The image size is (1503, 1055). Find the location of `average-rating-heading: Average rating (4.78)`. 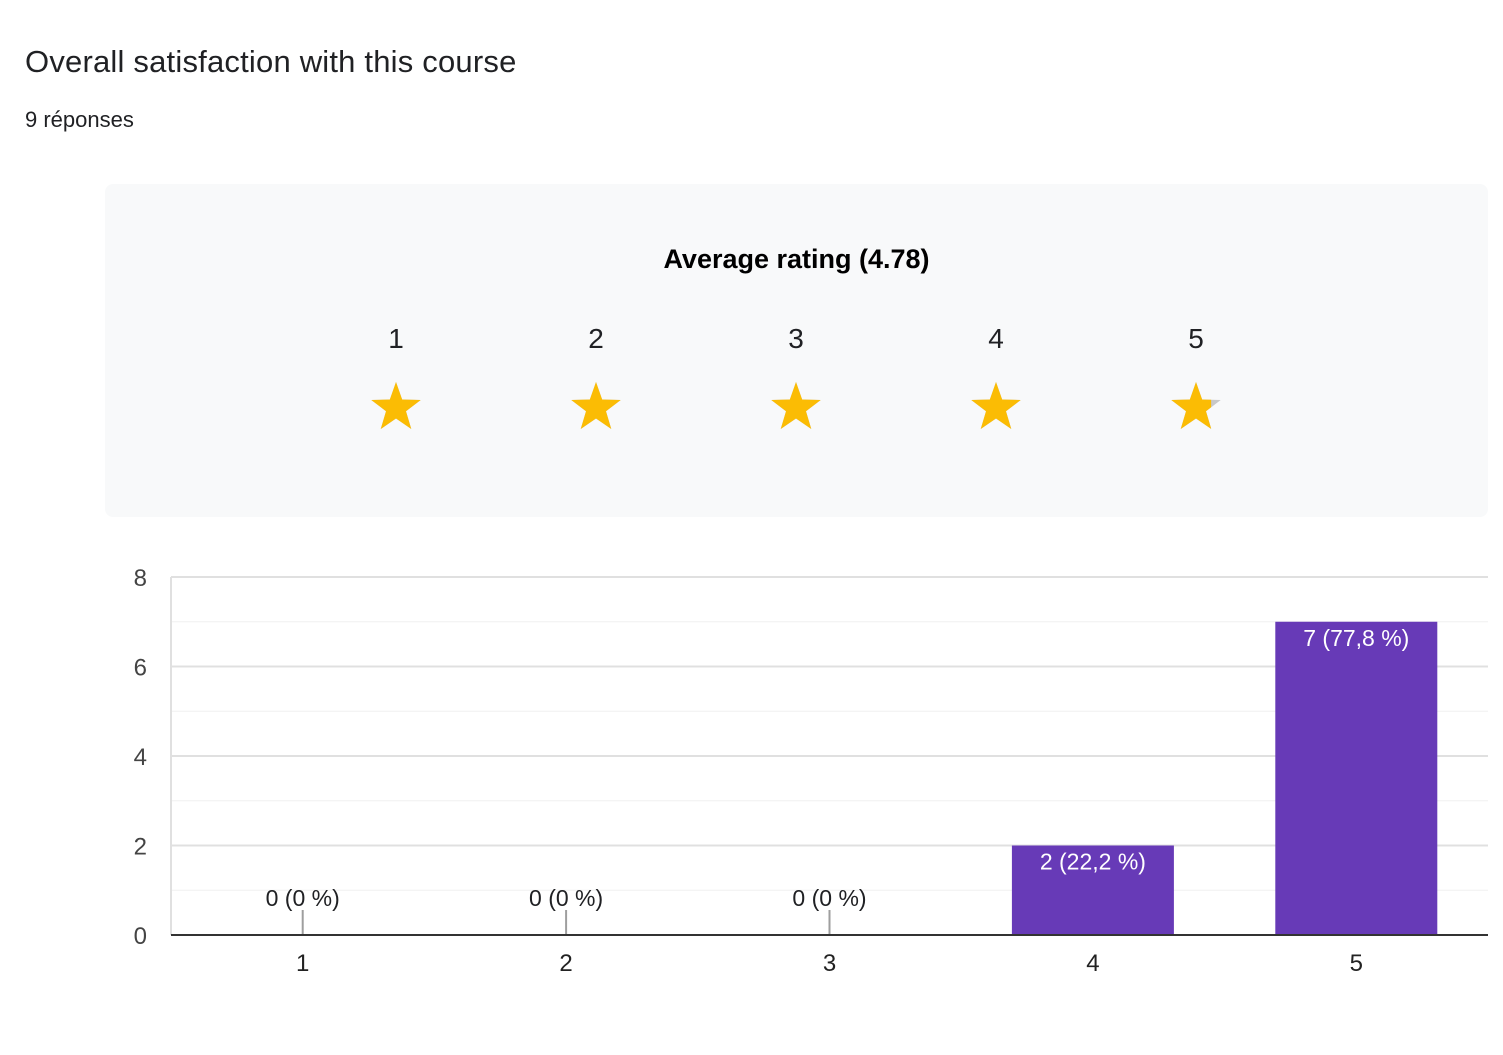

average-rating-heading: Average rating (4.78) is located at coordinates (796, 259).